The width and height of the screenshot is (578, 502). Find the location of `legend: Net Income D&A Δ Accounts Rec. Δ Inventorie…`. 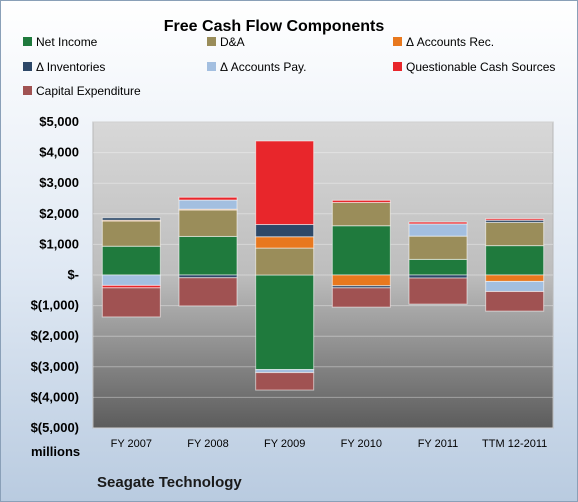

legend: Net Income D&A Δ Accounts Rec. Δ Inventorie… is located at coordinates (289, 66).